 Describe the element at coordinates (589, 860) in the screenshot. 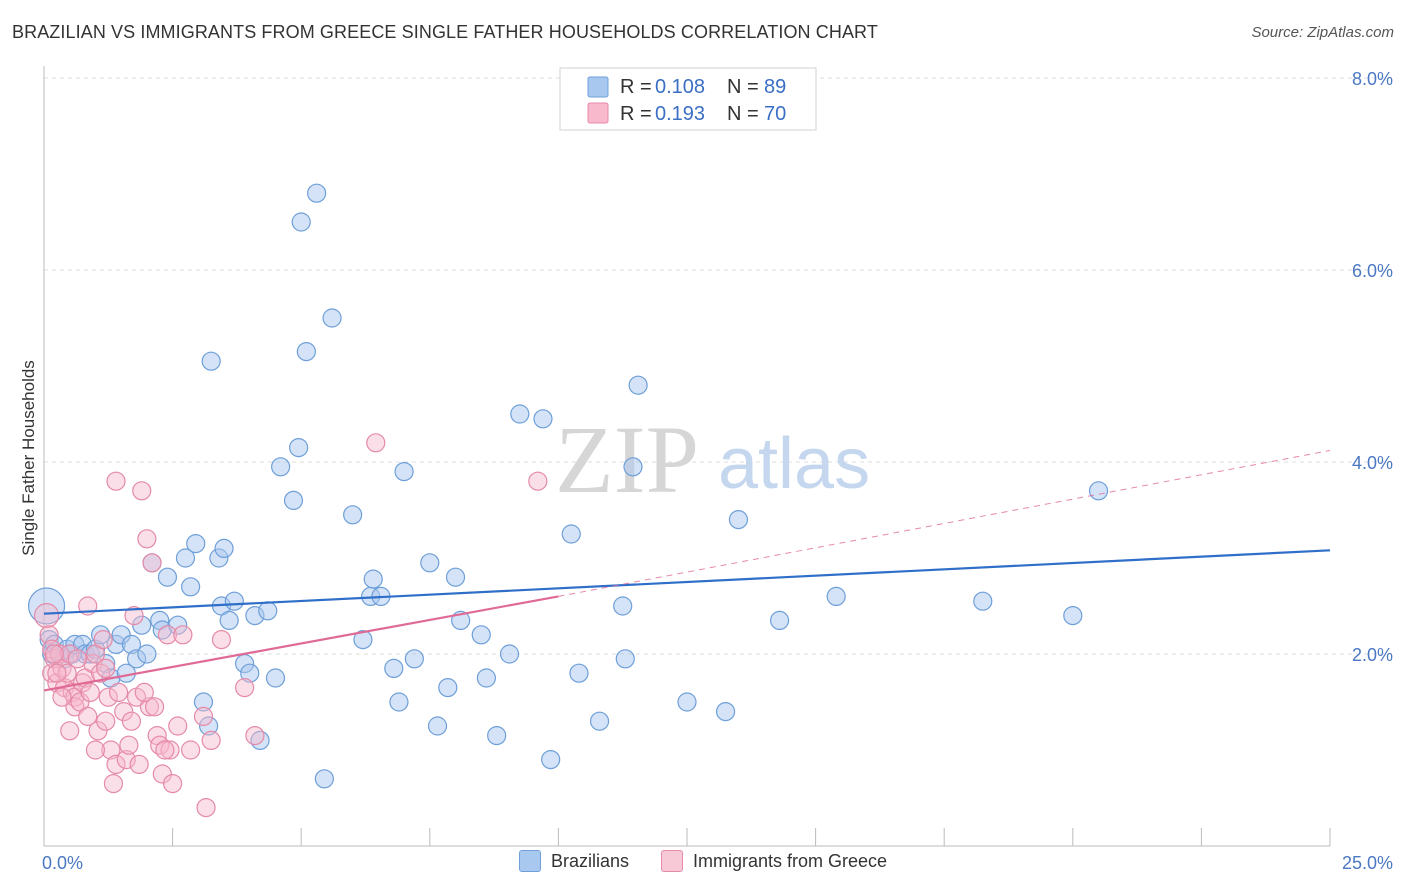

I see `legend-label-brazilians: Brazilians` at that location.